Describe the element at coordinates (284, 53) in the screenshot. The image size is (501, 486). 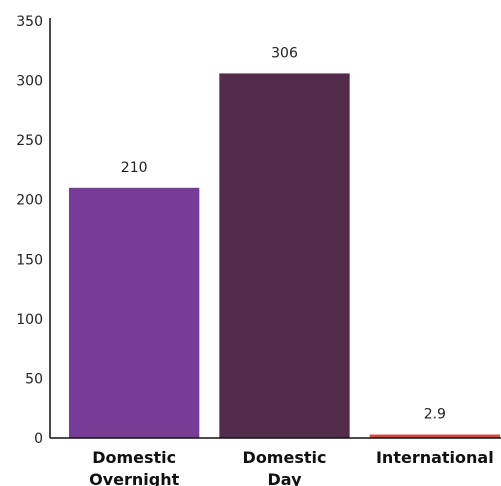
I see `bar-value-label: 306` at that location.